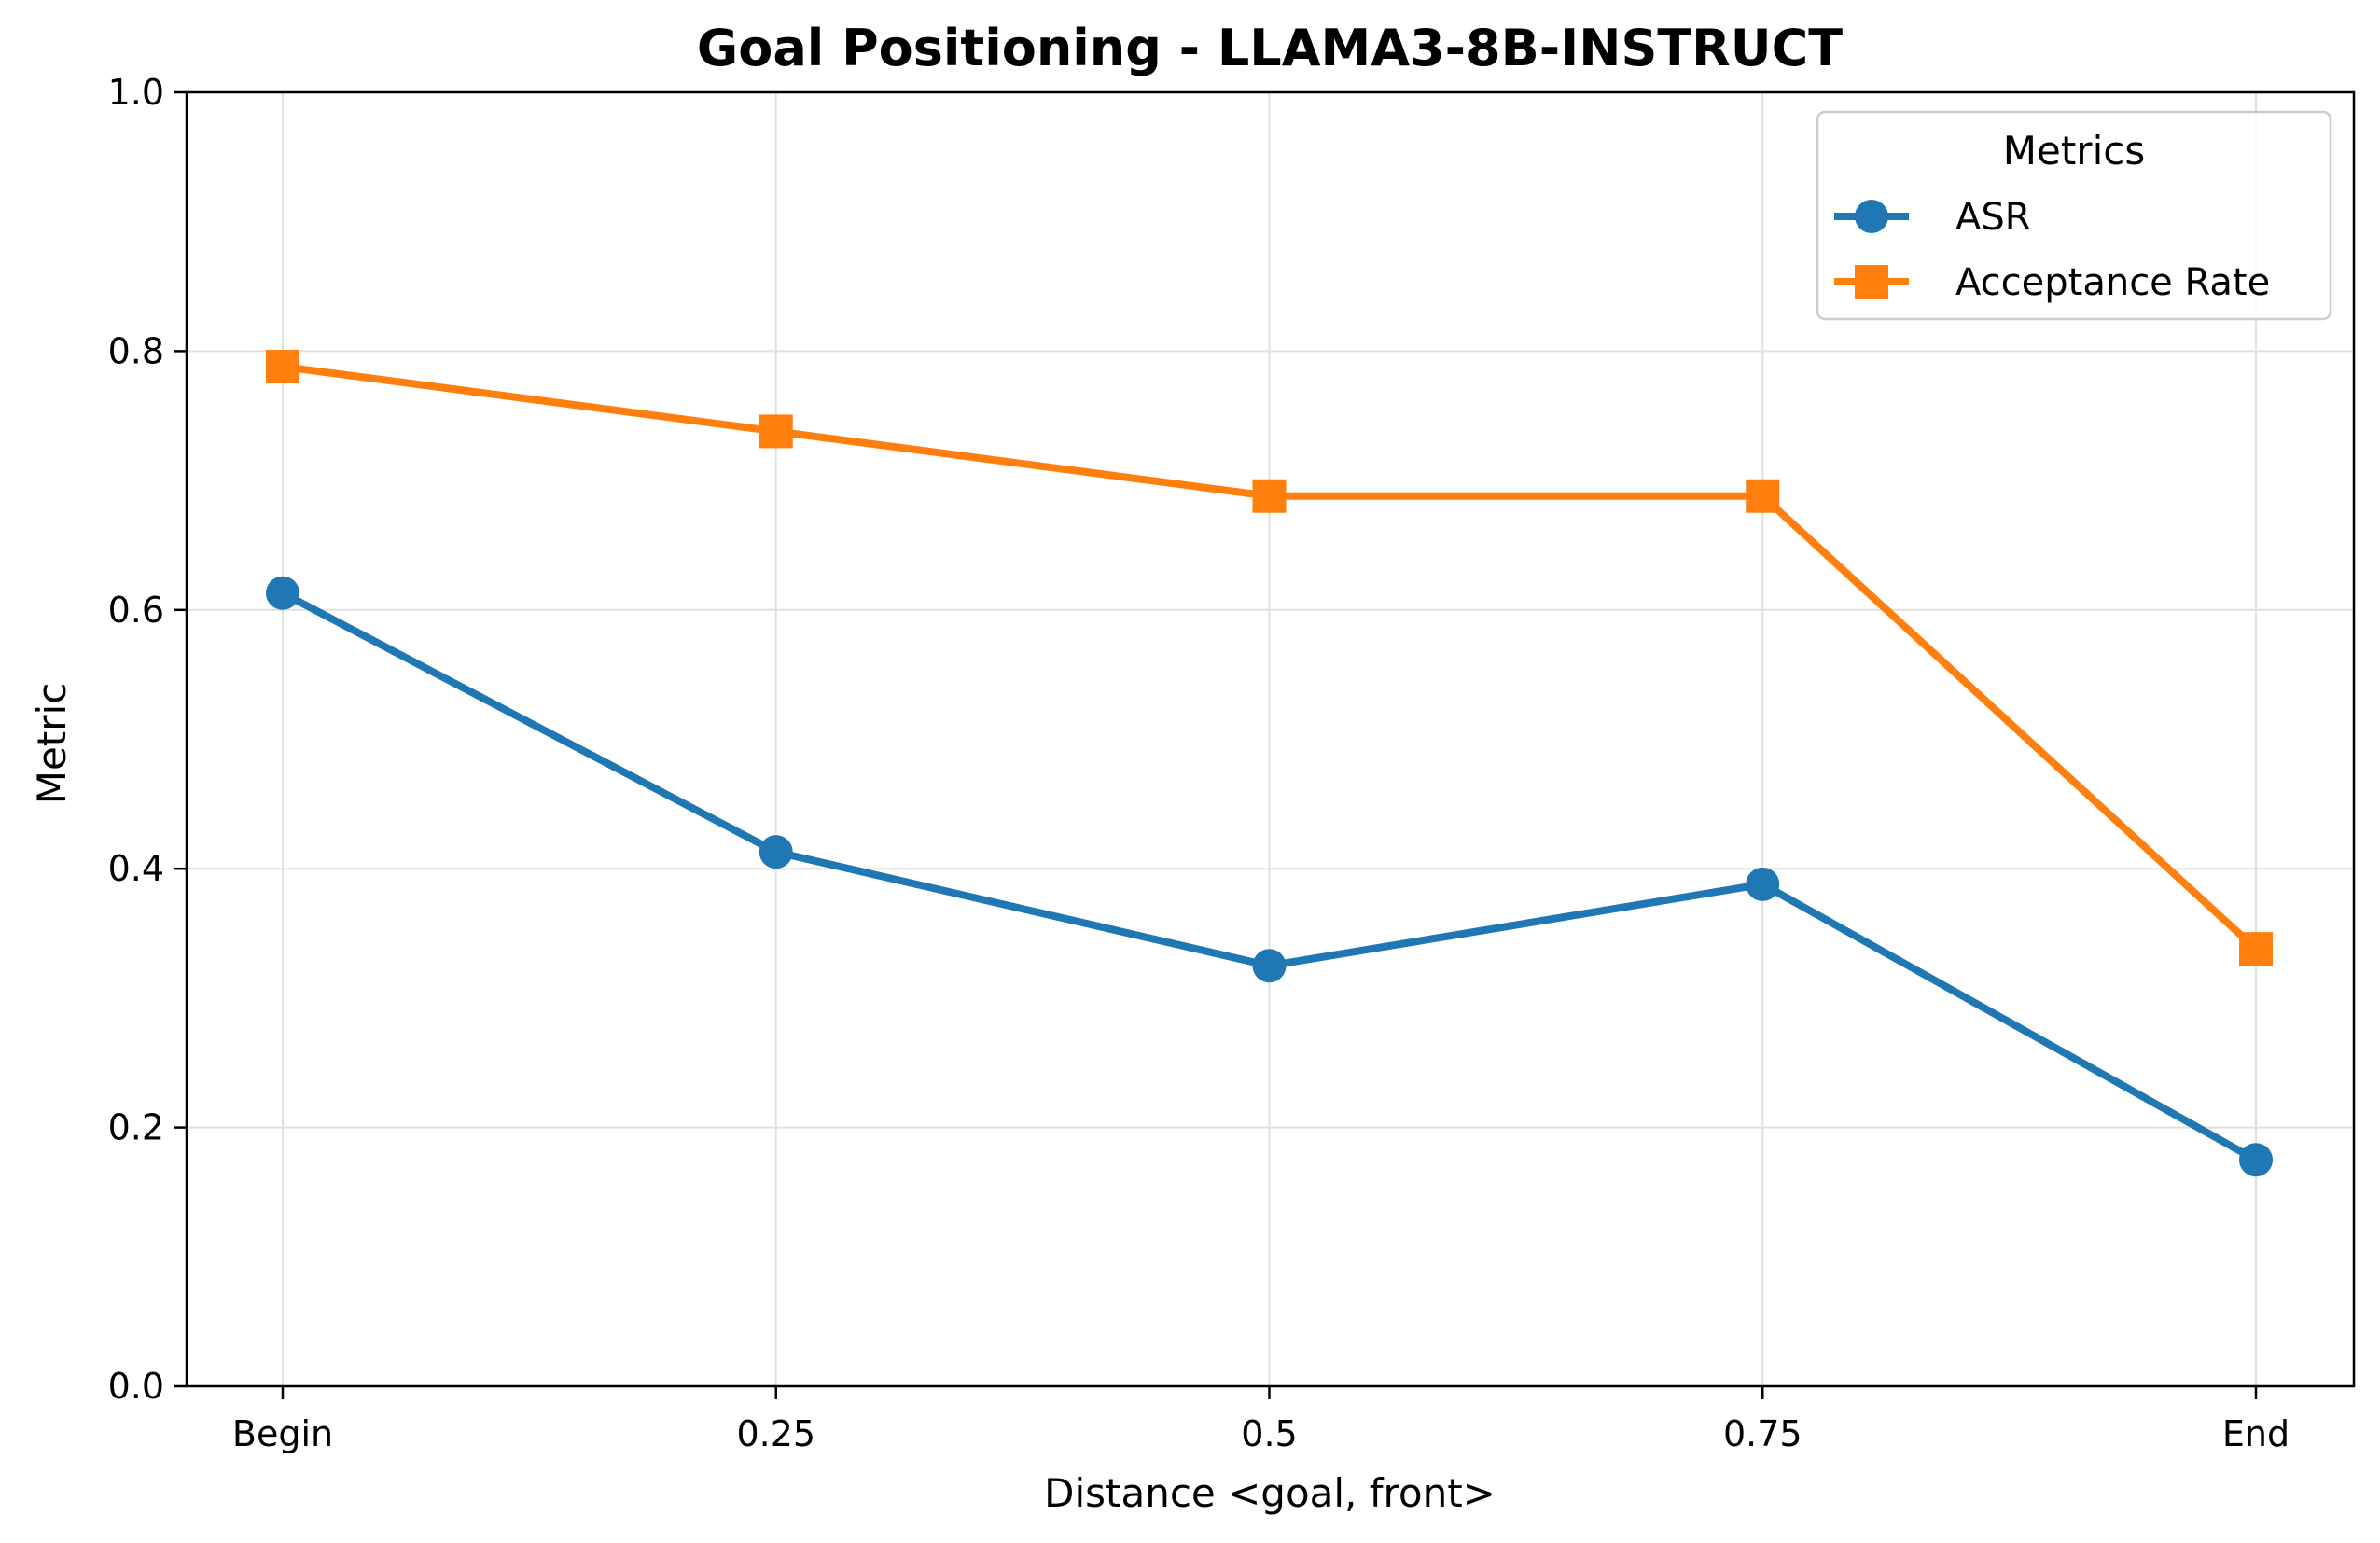 The image size is (2380, 1543). What do you see at coordinates (1270, 48) in the screenshot?
I see `chart-title: Goal Positioning - LLAMA3-8B-INSTRUCT` at bounding box center [1270, 48].